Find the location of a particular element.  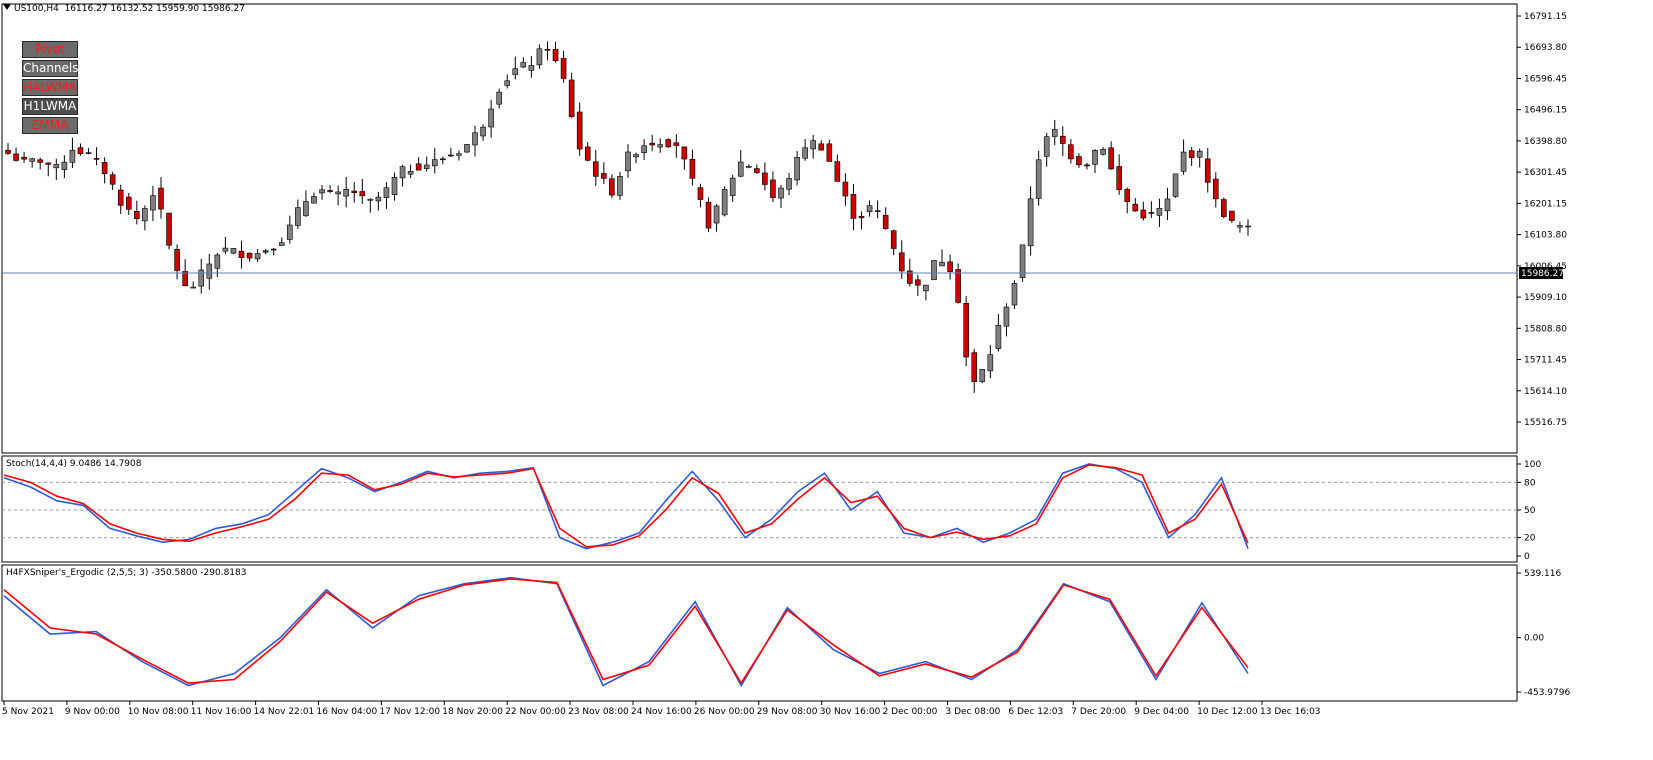

emma-button: EMMA is located at coordinates (50, 125).